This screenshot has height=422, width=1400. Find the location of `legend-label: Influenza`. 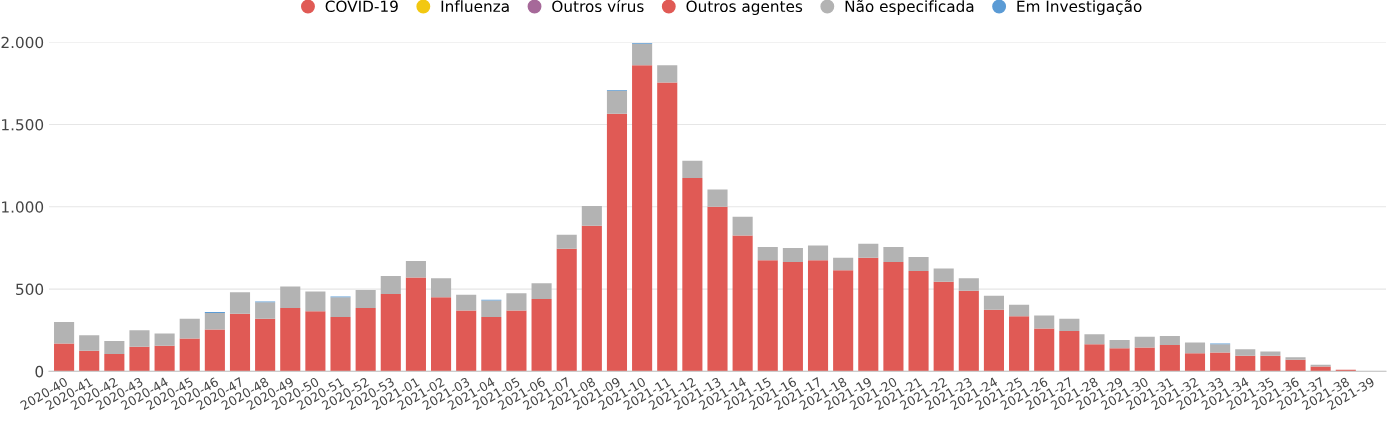

legend-label: Influenza is located at coordinates (475, 6).